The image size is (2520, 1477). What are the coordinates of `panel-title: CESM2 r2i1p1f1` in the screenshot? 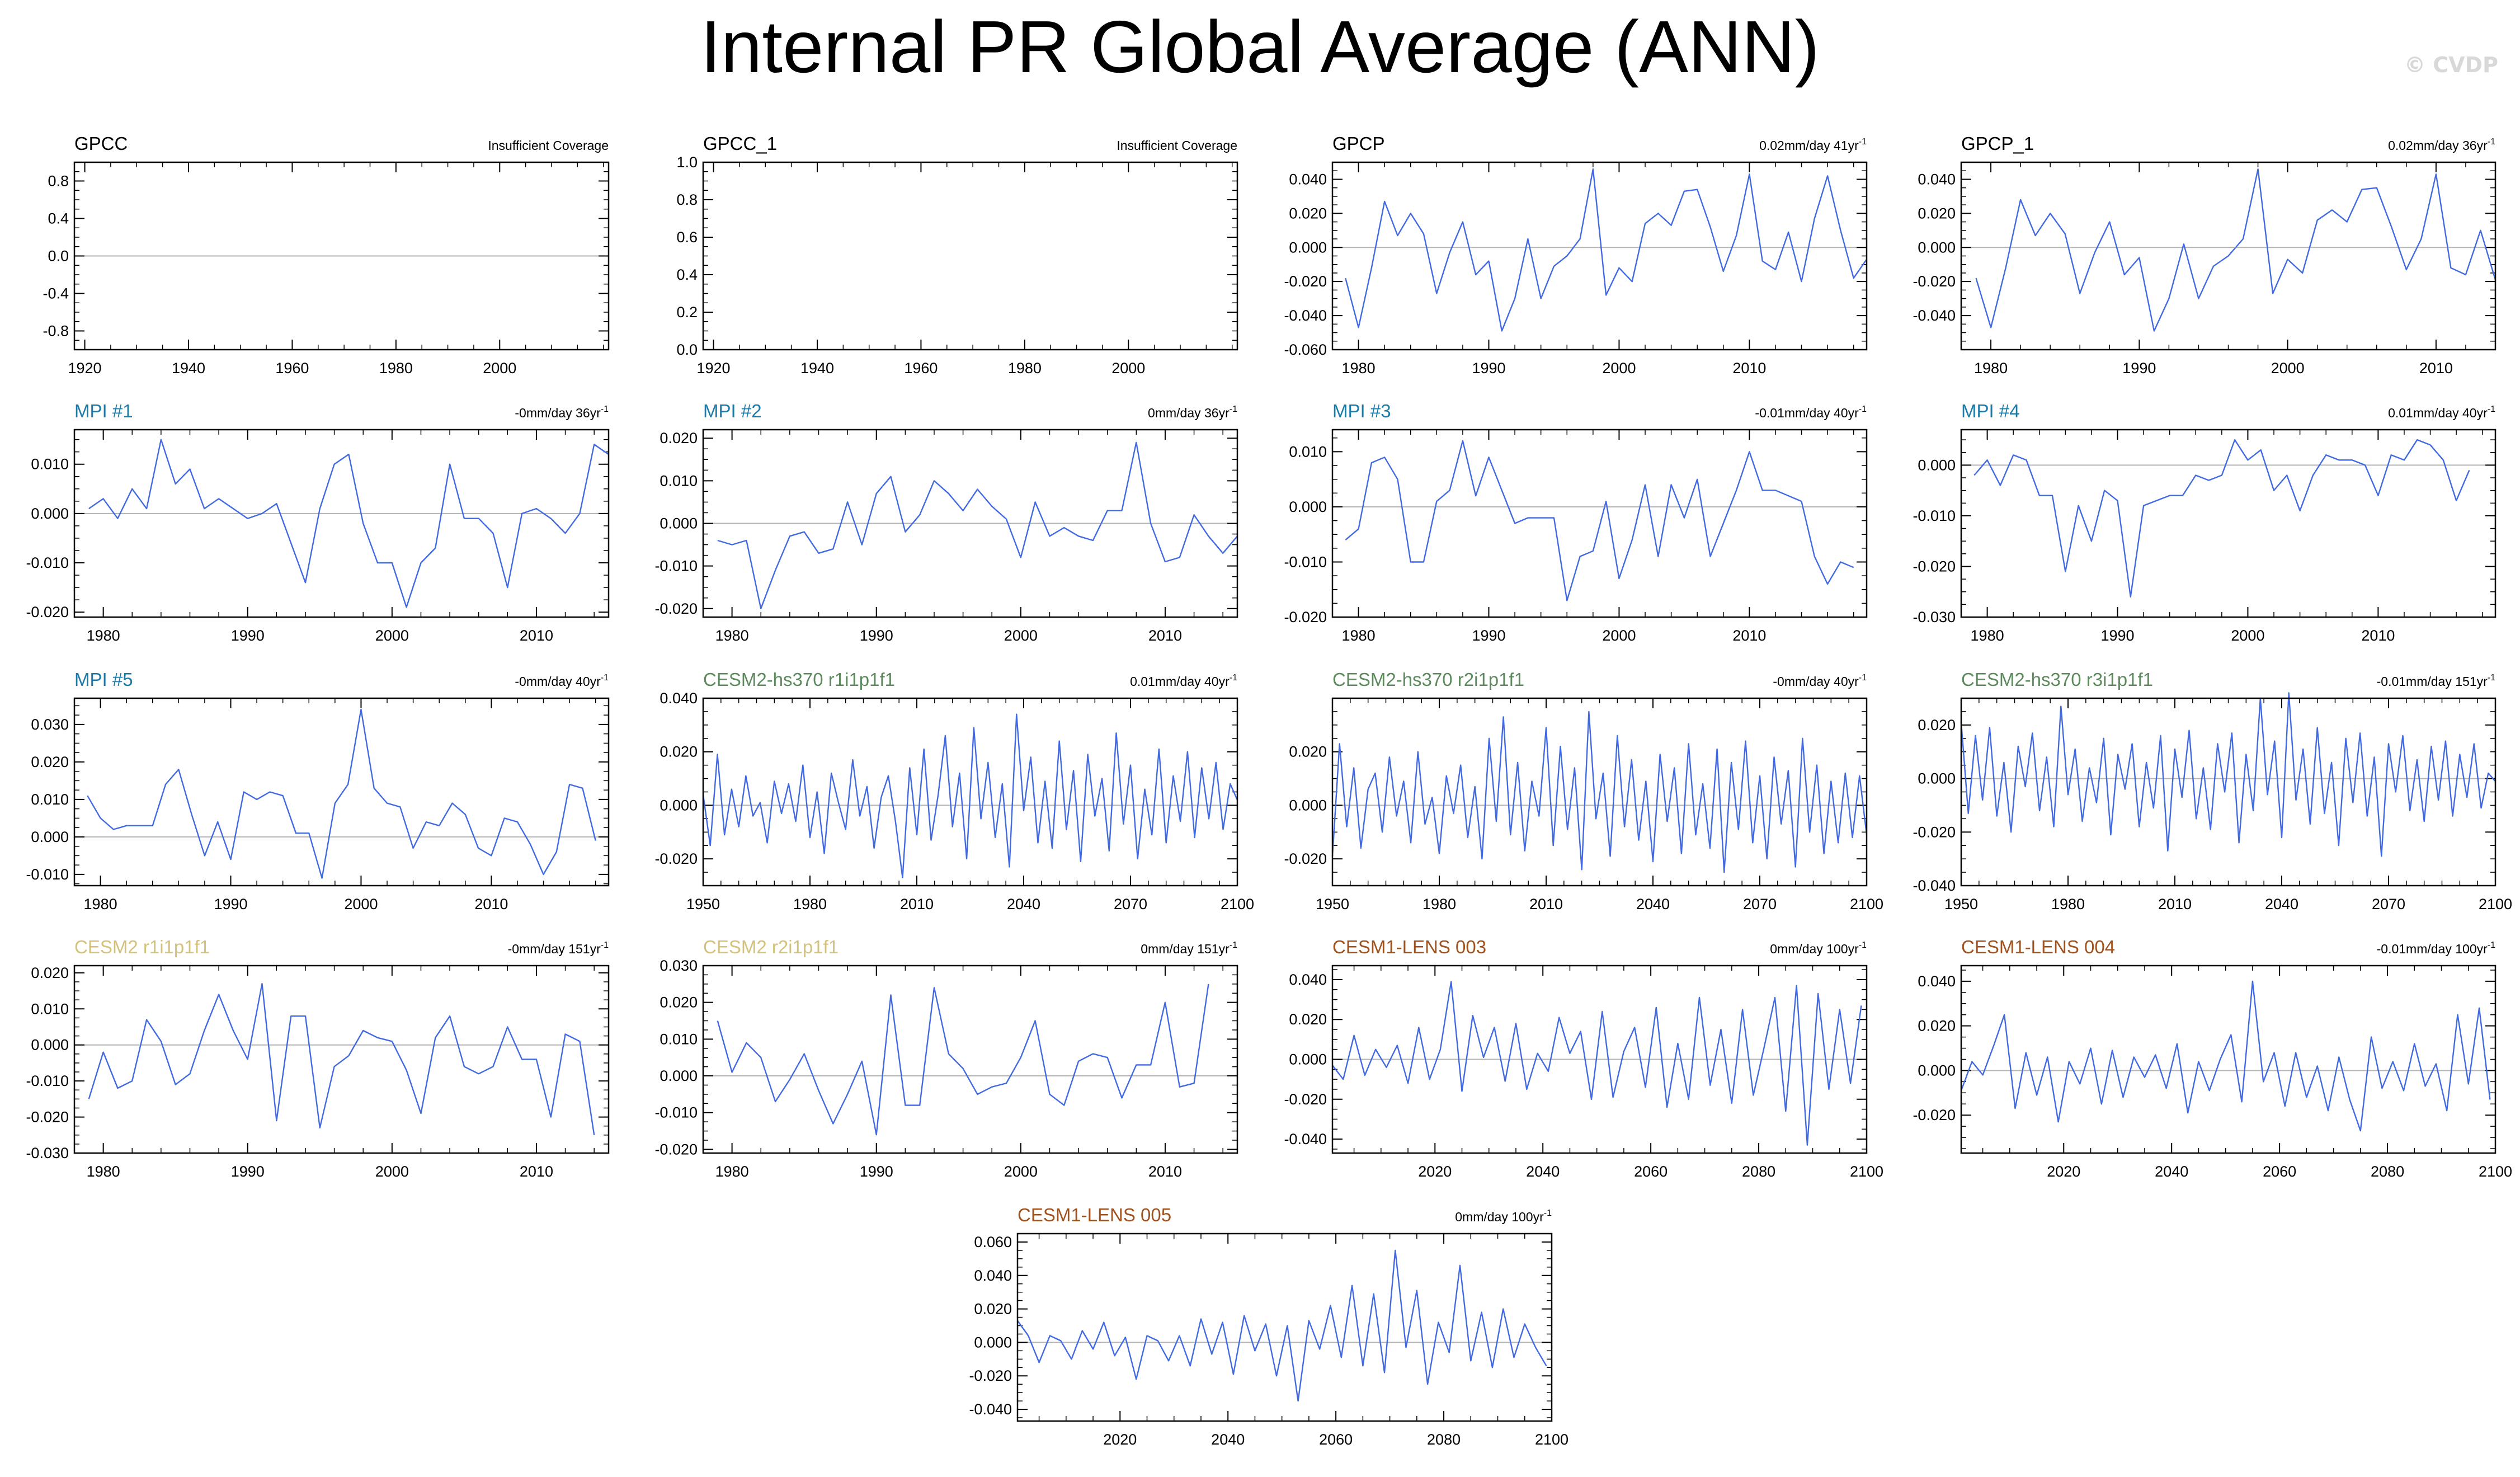 It's located at (771, 947).